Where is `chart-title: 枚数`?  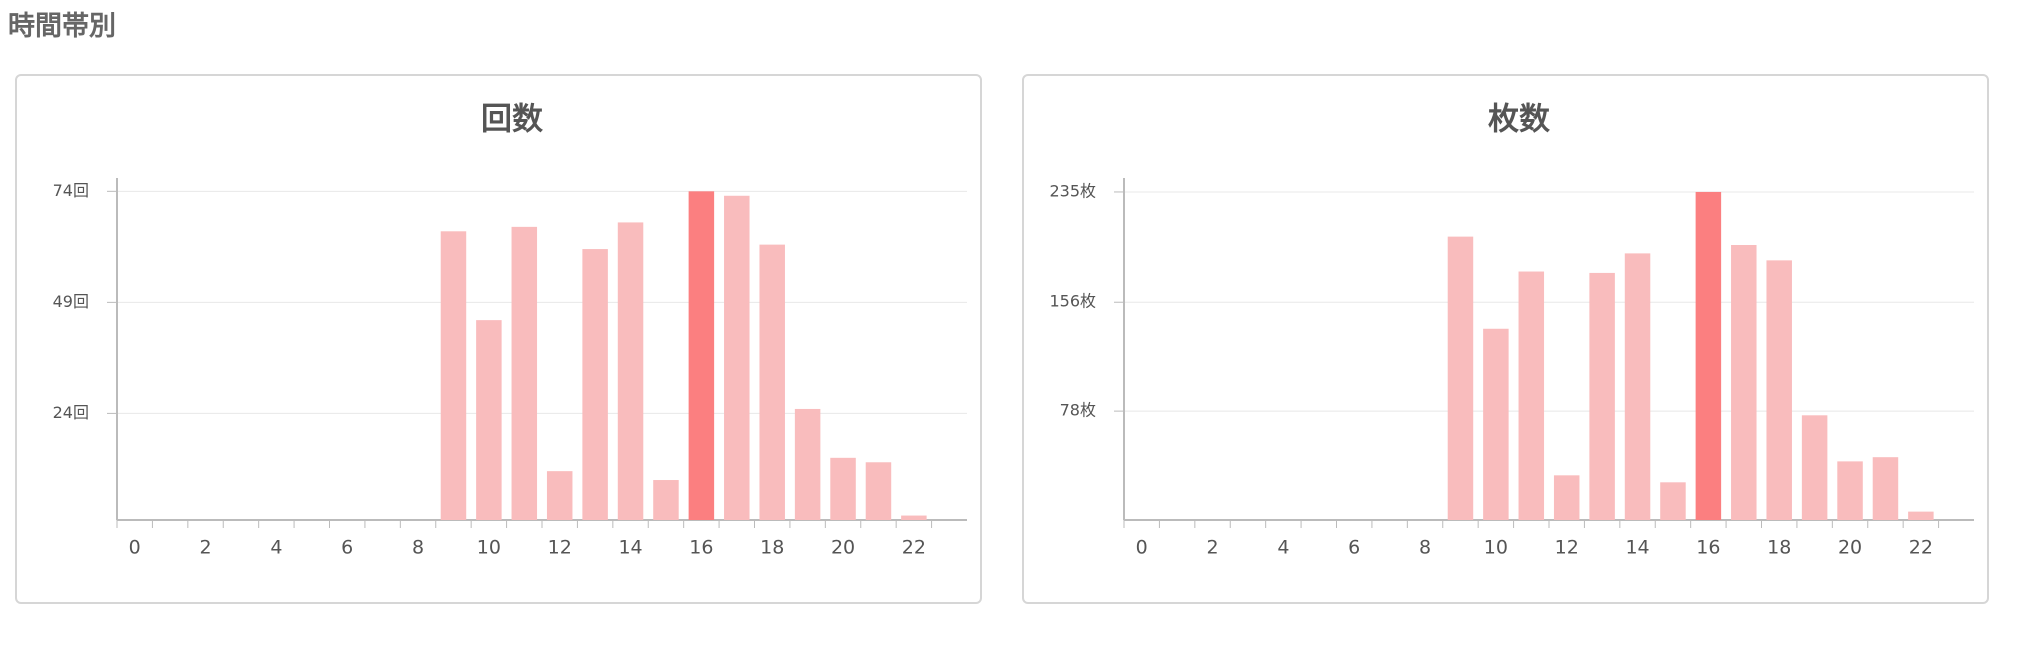
chart-title: 枚数 is located at coordinates (1519, 120).